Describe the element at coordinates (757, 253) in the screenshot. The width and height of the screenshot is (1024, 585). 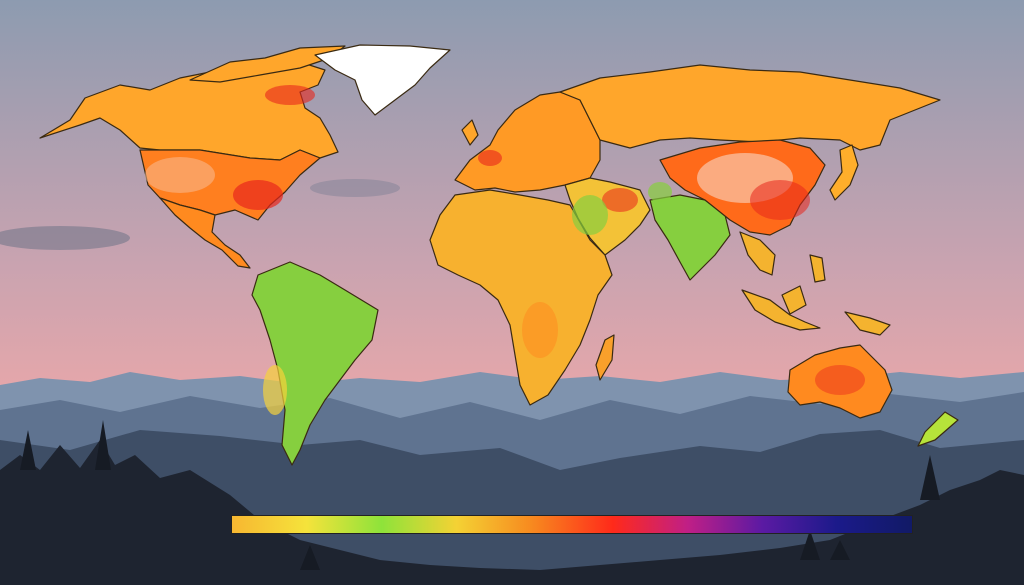
I see `region-southeast-asia` at that location.